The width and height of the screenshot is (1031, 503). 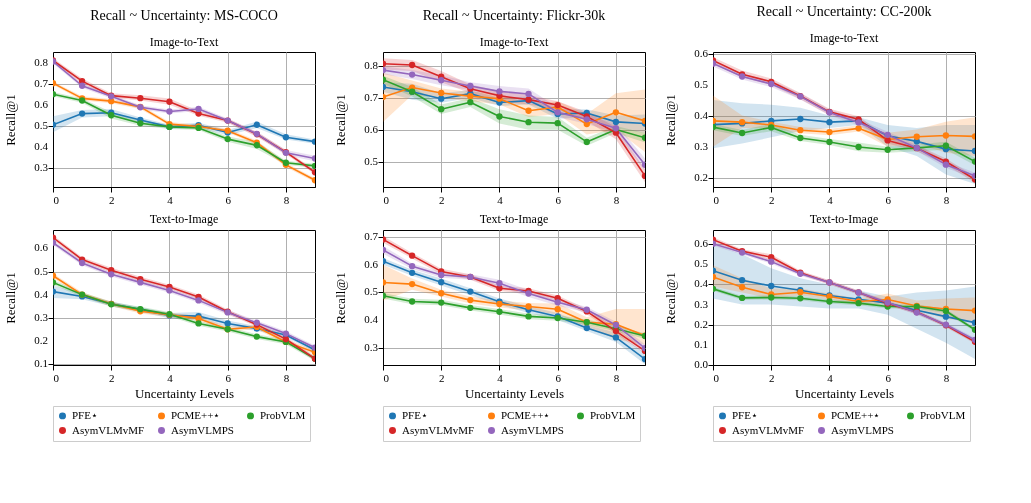 What do you see at coordinates (184, 15) in the screenshot?
I see `chart-title: Recall ~ Uncertainty: MS-COCO` at bounding box center [184, 15].